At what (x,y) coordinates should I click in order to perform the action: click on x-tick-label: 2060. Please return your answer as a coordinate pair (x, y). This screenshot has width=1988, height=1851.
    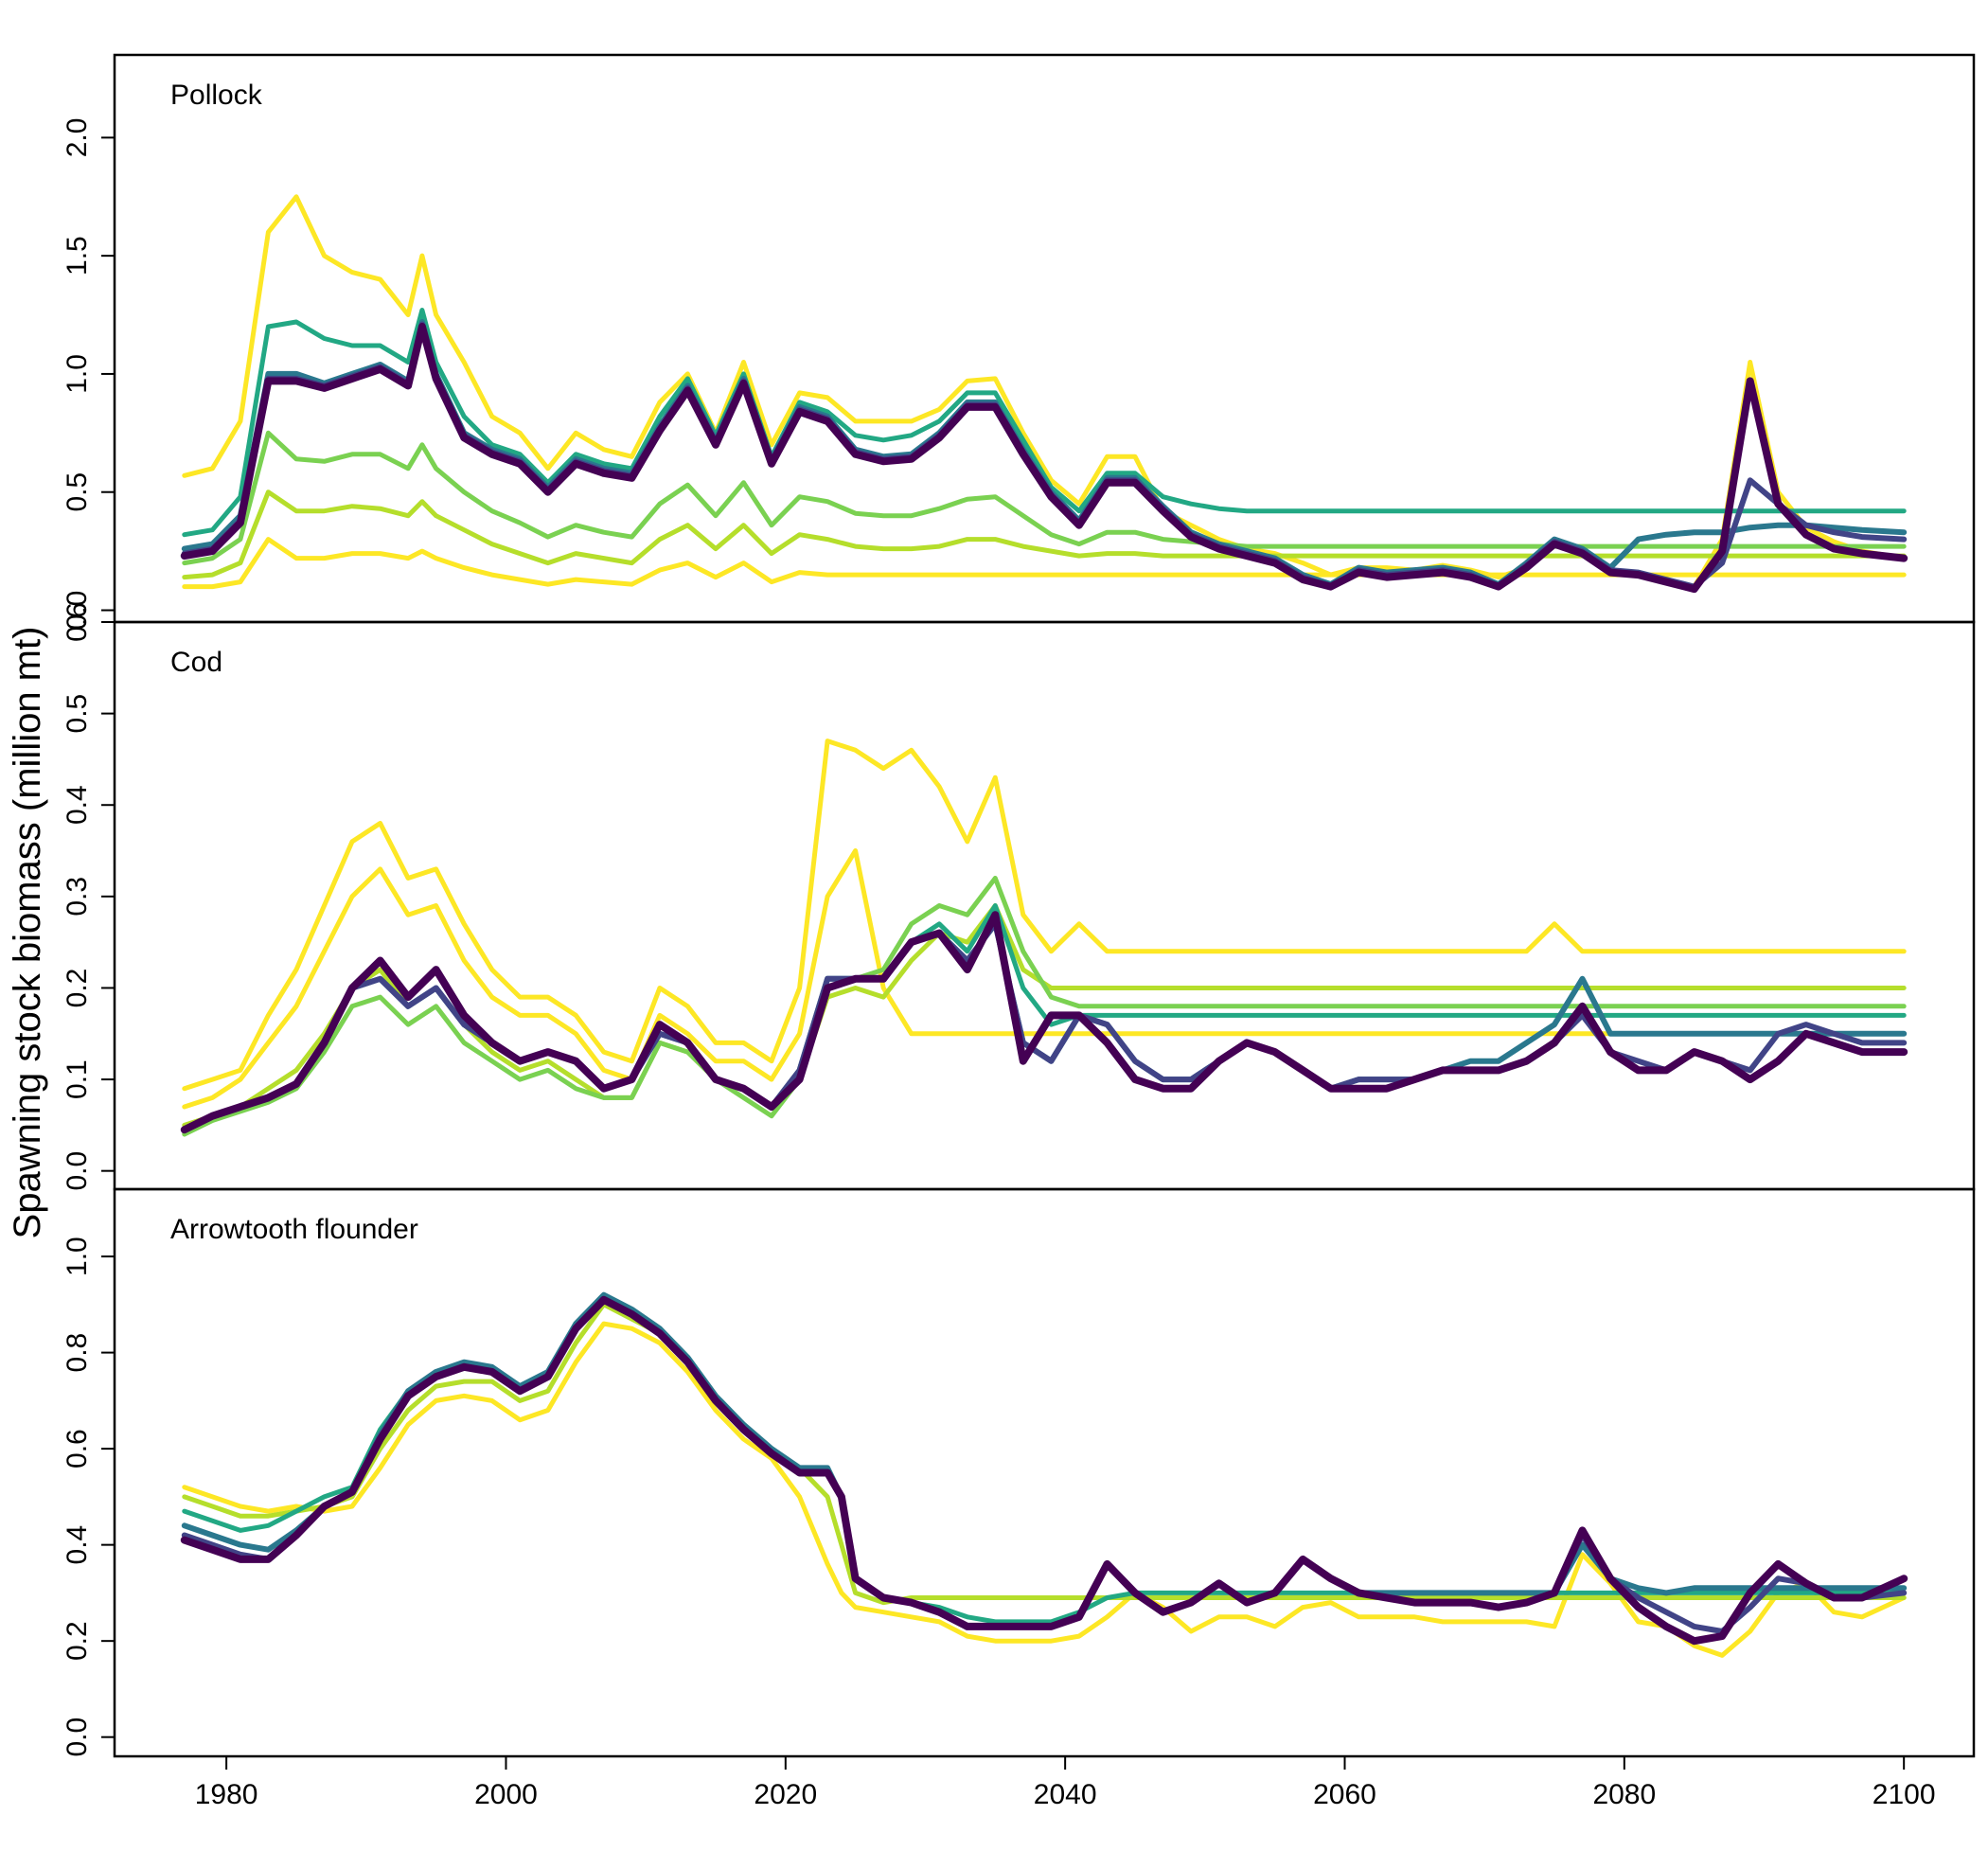
    Looking at the image, I should click on (1344, 1794).